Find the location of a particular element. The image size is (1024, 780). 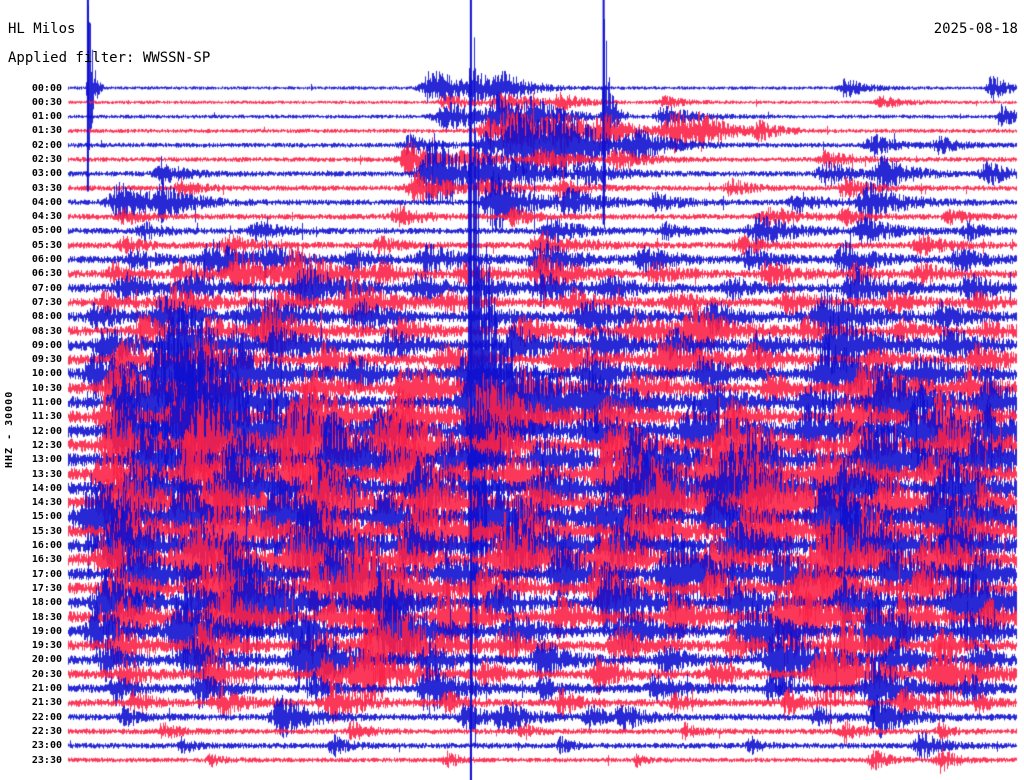

time-label: 09:30 is located at coordinates (46, 360).